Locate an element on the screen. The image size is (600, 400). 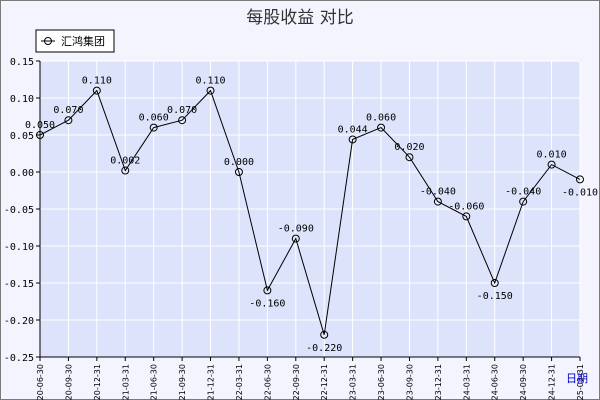
data-label: -0.150 is located at coordinates (495, 296).